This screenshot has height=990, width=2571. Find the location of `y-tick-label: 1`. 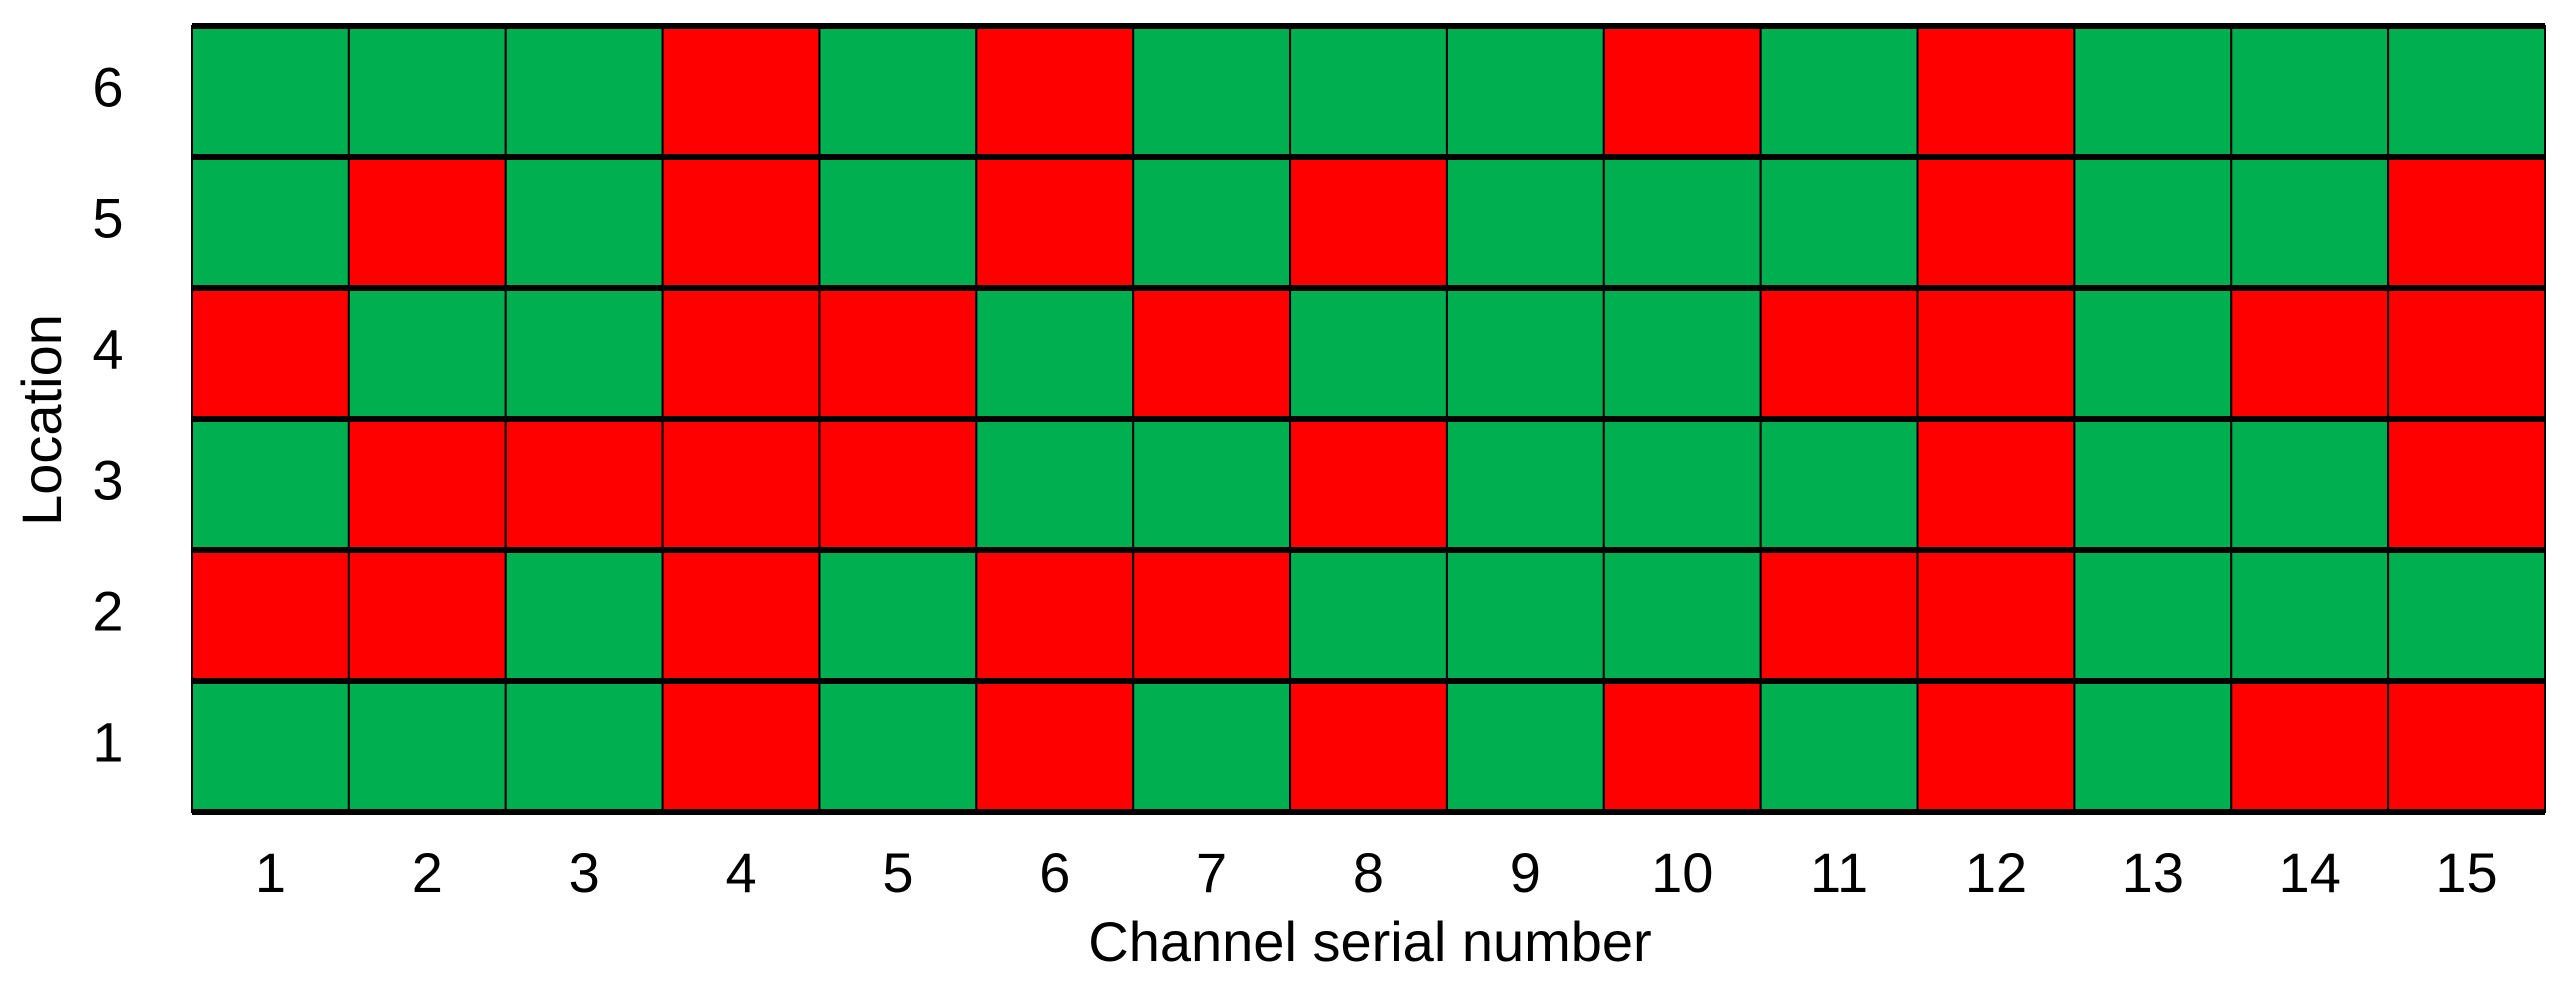

y-tick-label: 1 is located at coordinates (107, 741).